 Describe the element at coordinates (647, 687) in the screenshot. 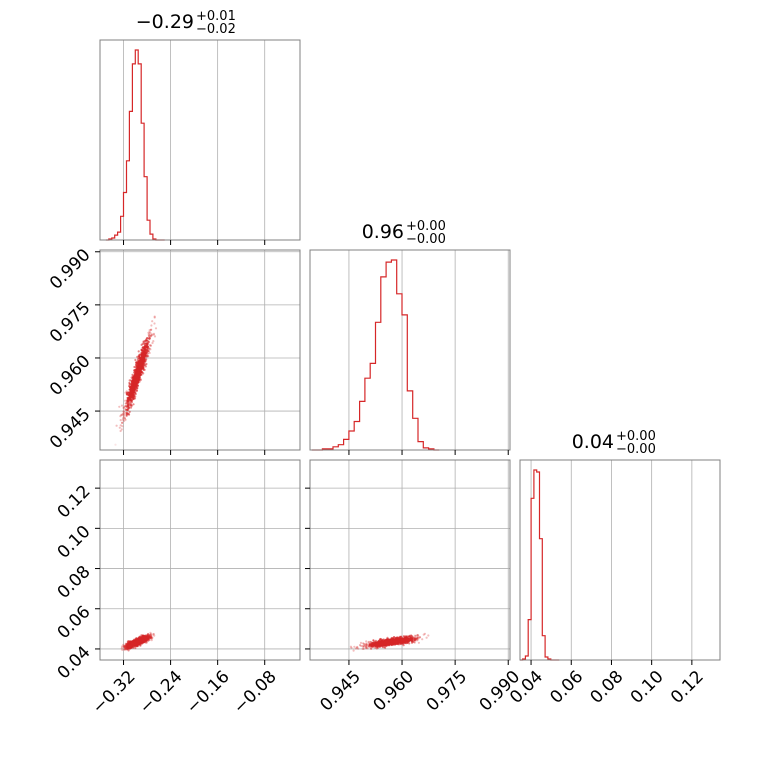

I see `x-tick-label: 0.10` at that location.